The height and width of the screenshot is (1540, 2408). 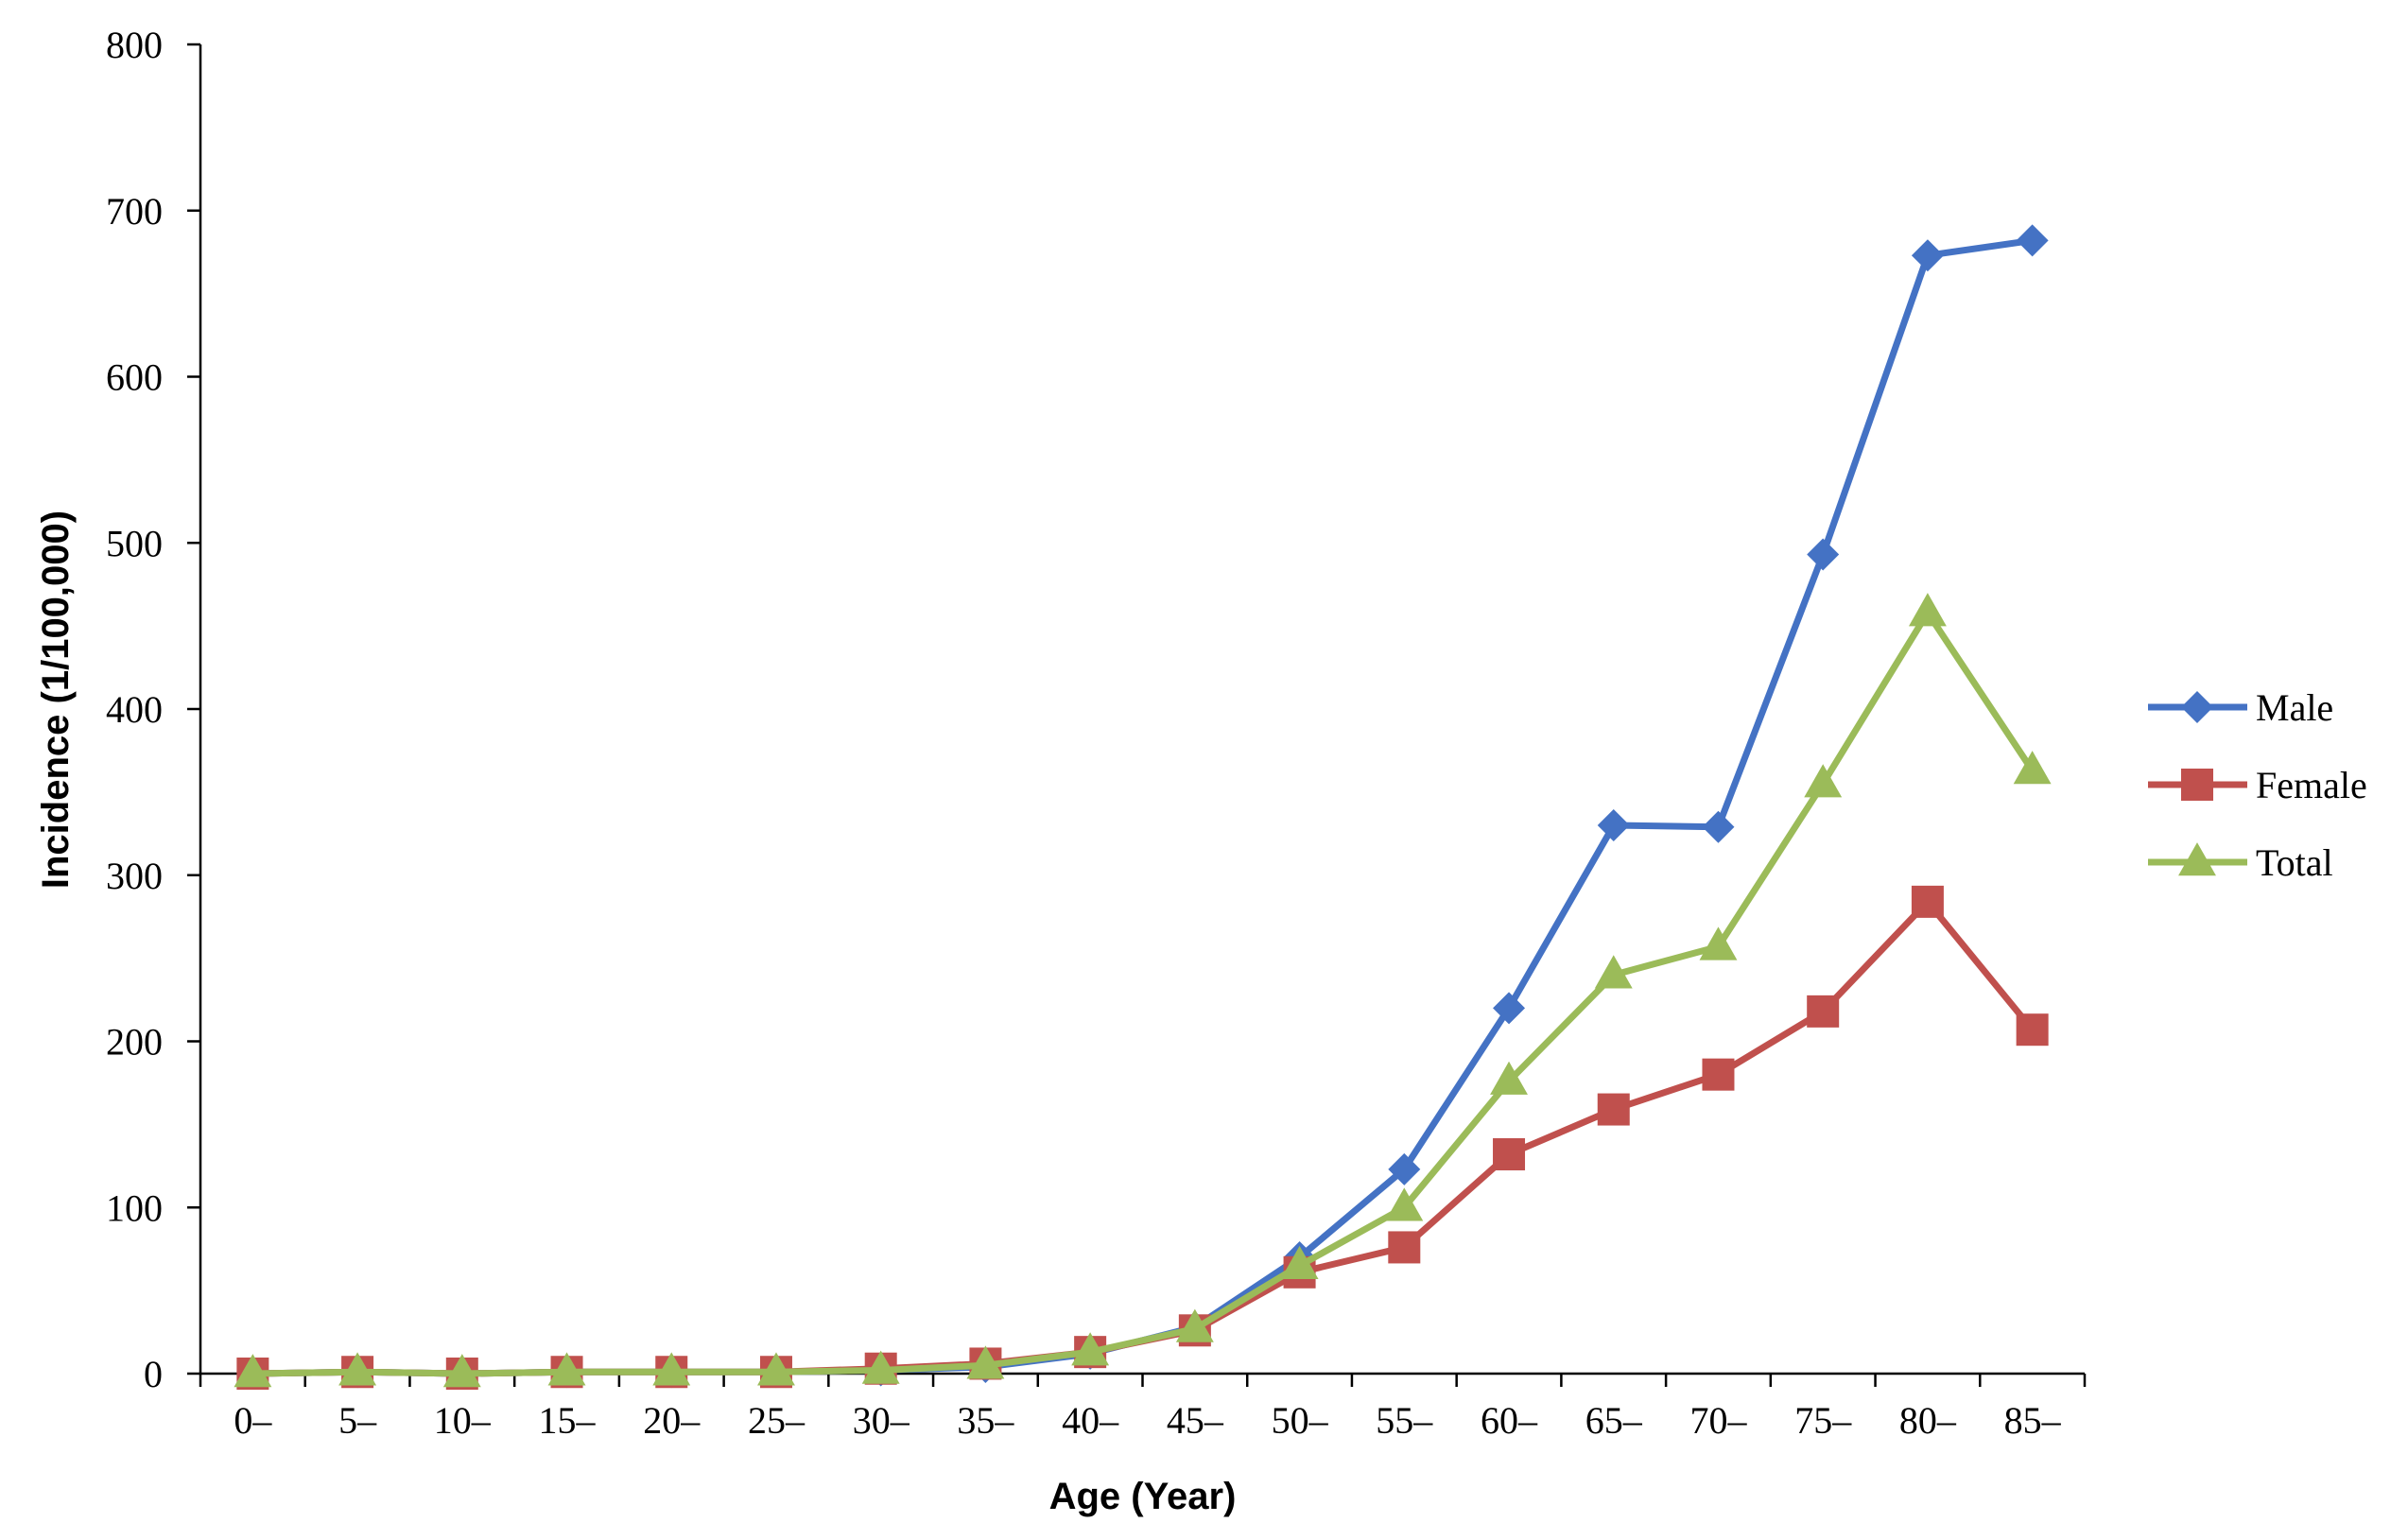 I want to click on x-axis-title: Age (Year), so click(x=1143, y=1496).